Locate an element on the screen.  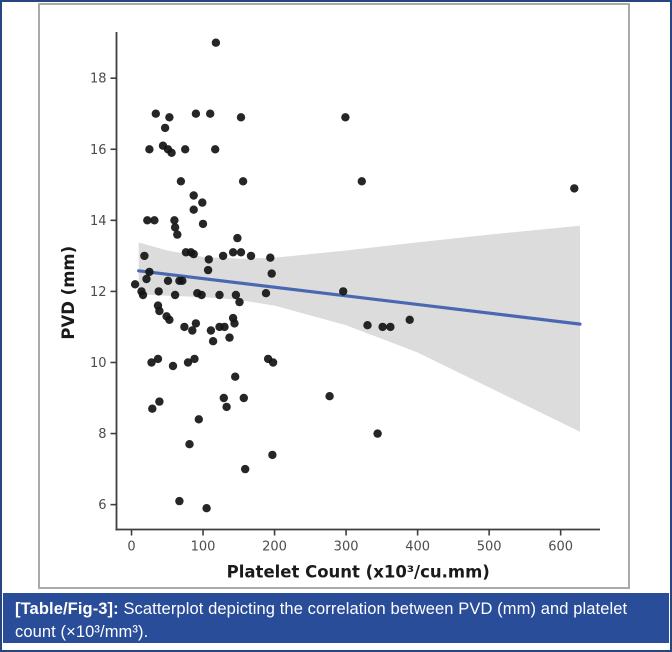
y-tick-label: 16 is located at coordinates (98, 150).